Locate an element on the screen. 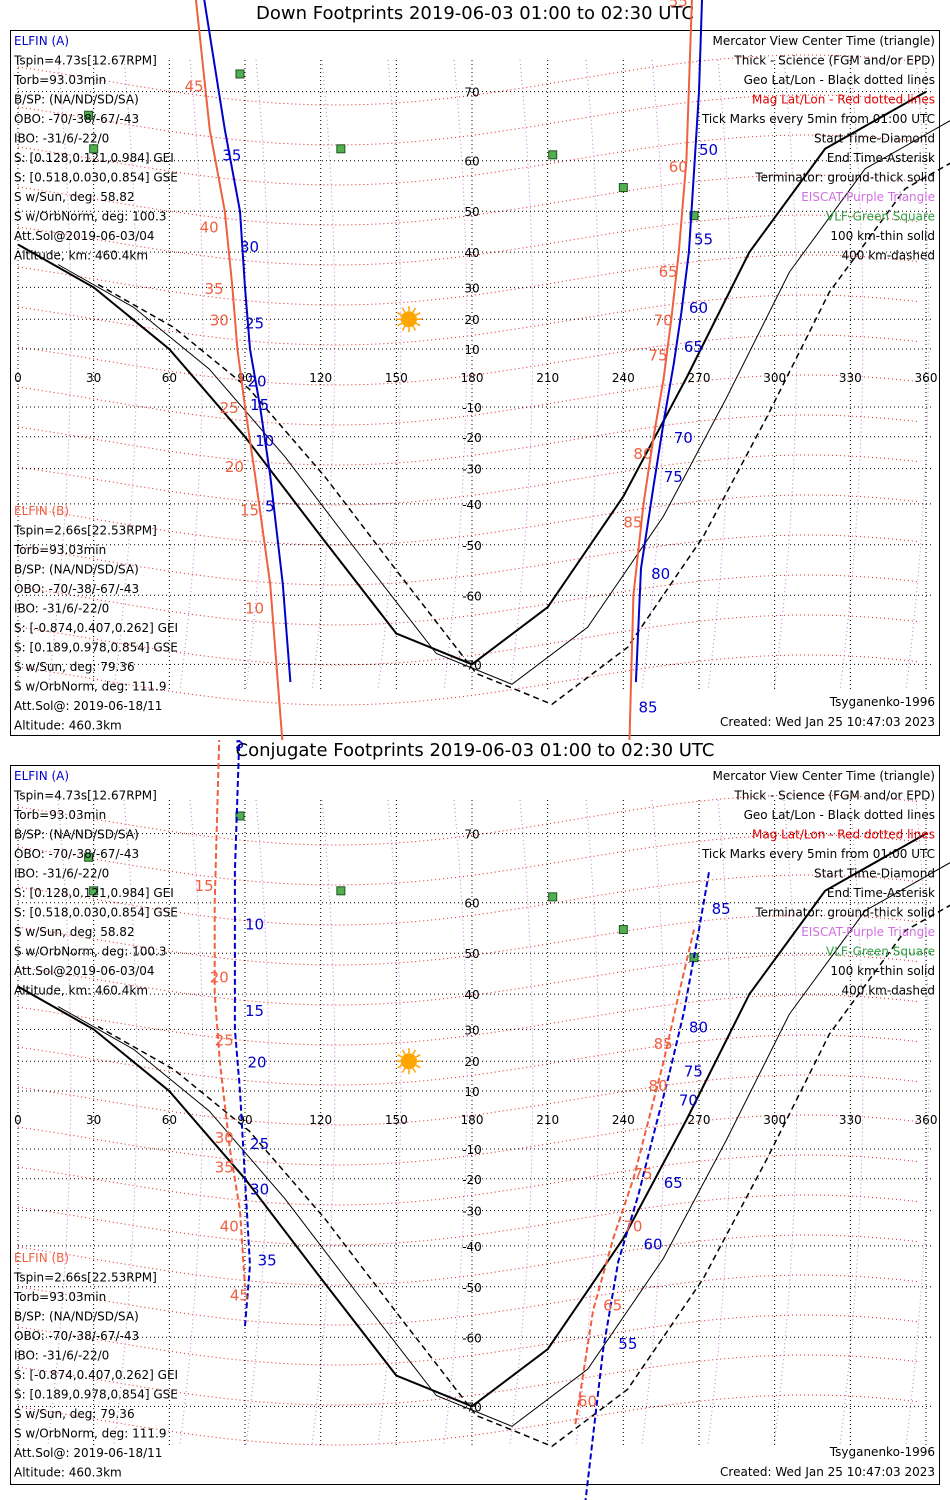 This screenshot has height=1500, width=950. elfin-b-info-line: B/SP: (NA/ND/SD/SA) is located at coordinates (76, 570).